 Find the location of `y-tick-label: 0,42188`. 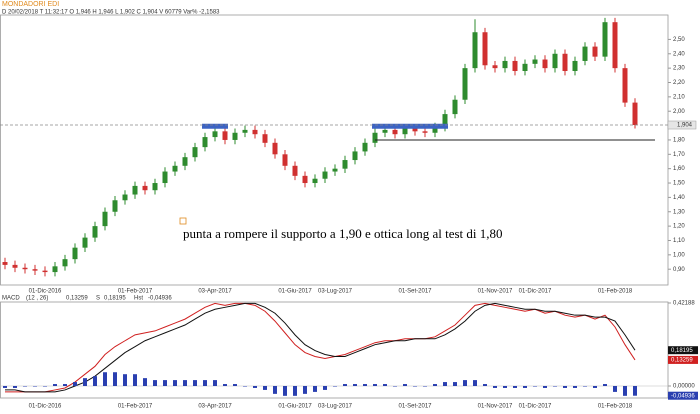

y-tick-label: 0,42188 is located at coordinates (684, 304).